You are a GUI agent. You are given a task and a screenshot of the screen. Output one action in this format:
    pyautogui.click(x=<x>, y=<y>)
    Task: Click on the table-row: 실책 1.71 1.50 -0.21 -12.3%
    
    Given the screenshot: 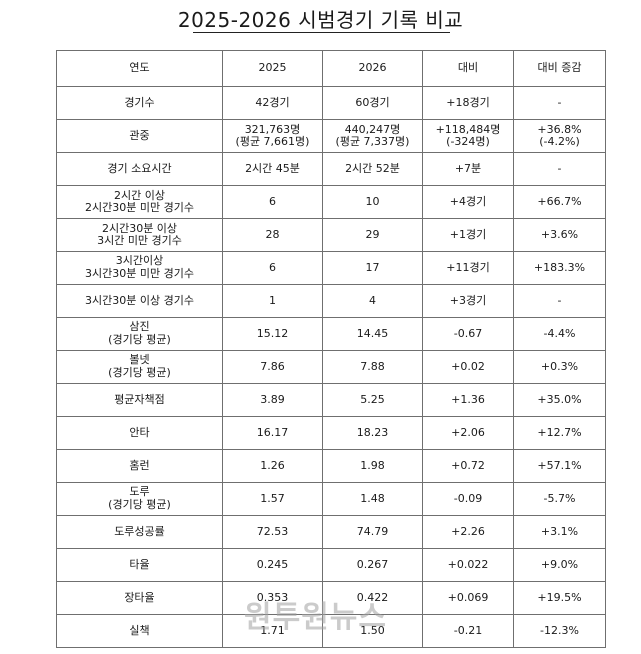 What is the action you would take?
    pyautogui.click(x=331, y=631)
    